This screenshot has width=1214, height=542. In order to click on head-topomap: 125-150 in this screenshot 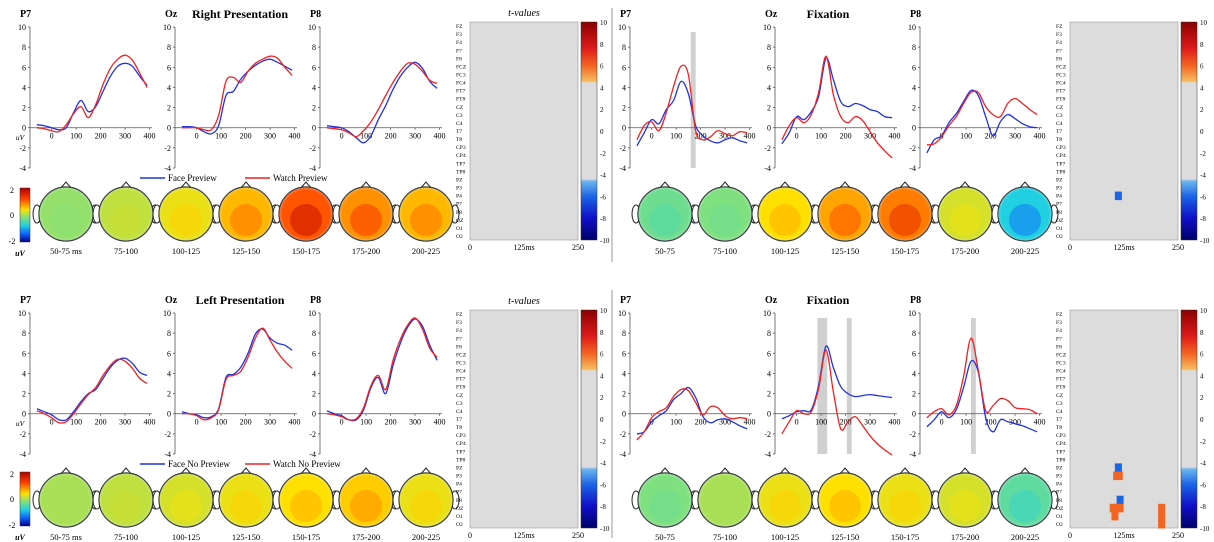, I will do `click(246, 504)`.